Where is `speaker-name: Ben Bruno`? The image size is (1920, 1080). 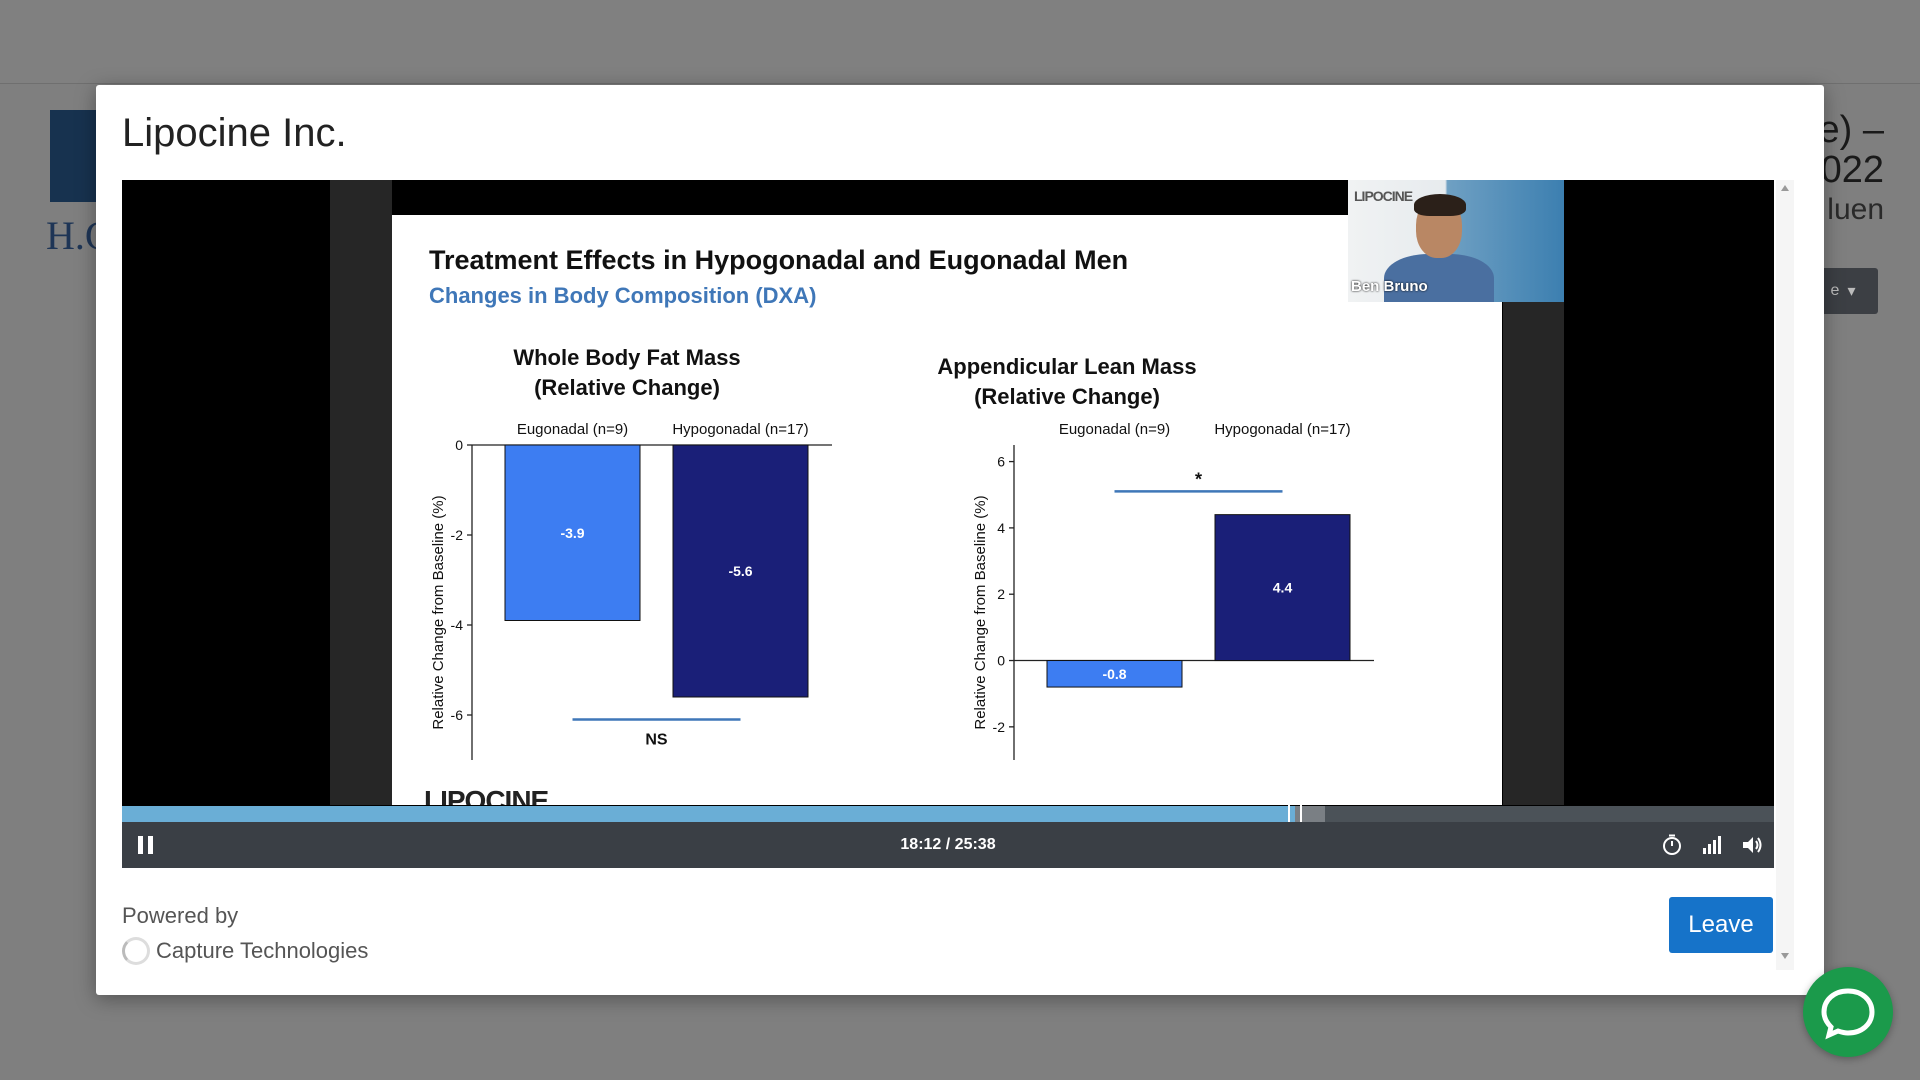 speaker-name: Ben Bruno is located at coordinates (1389, 286).